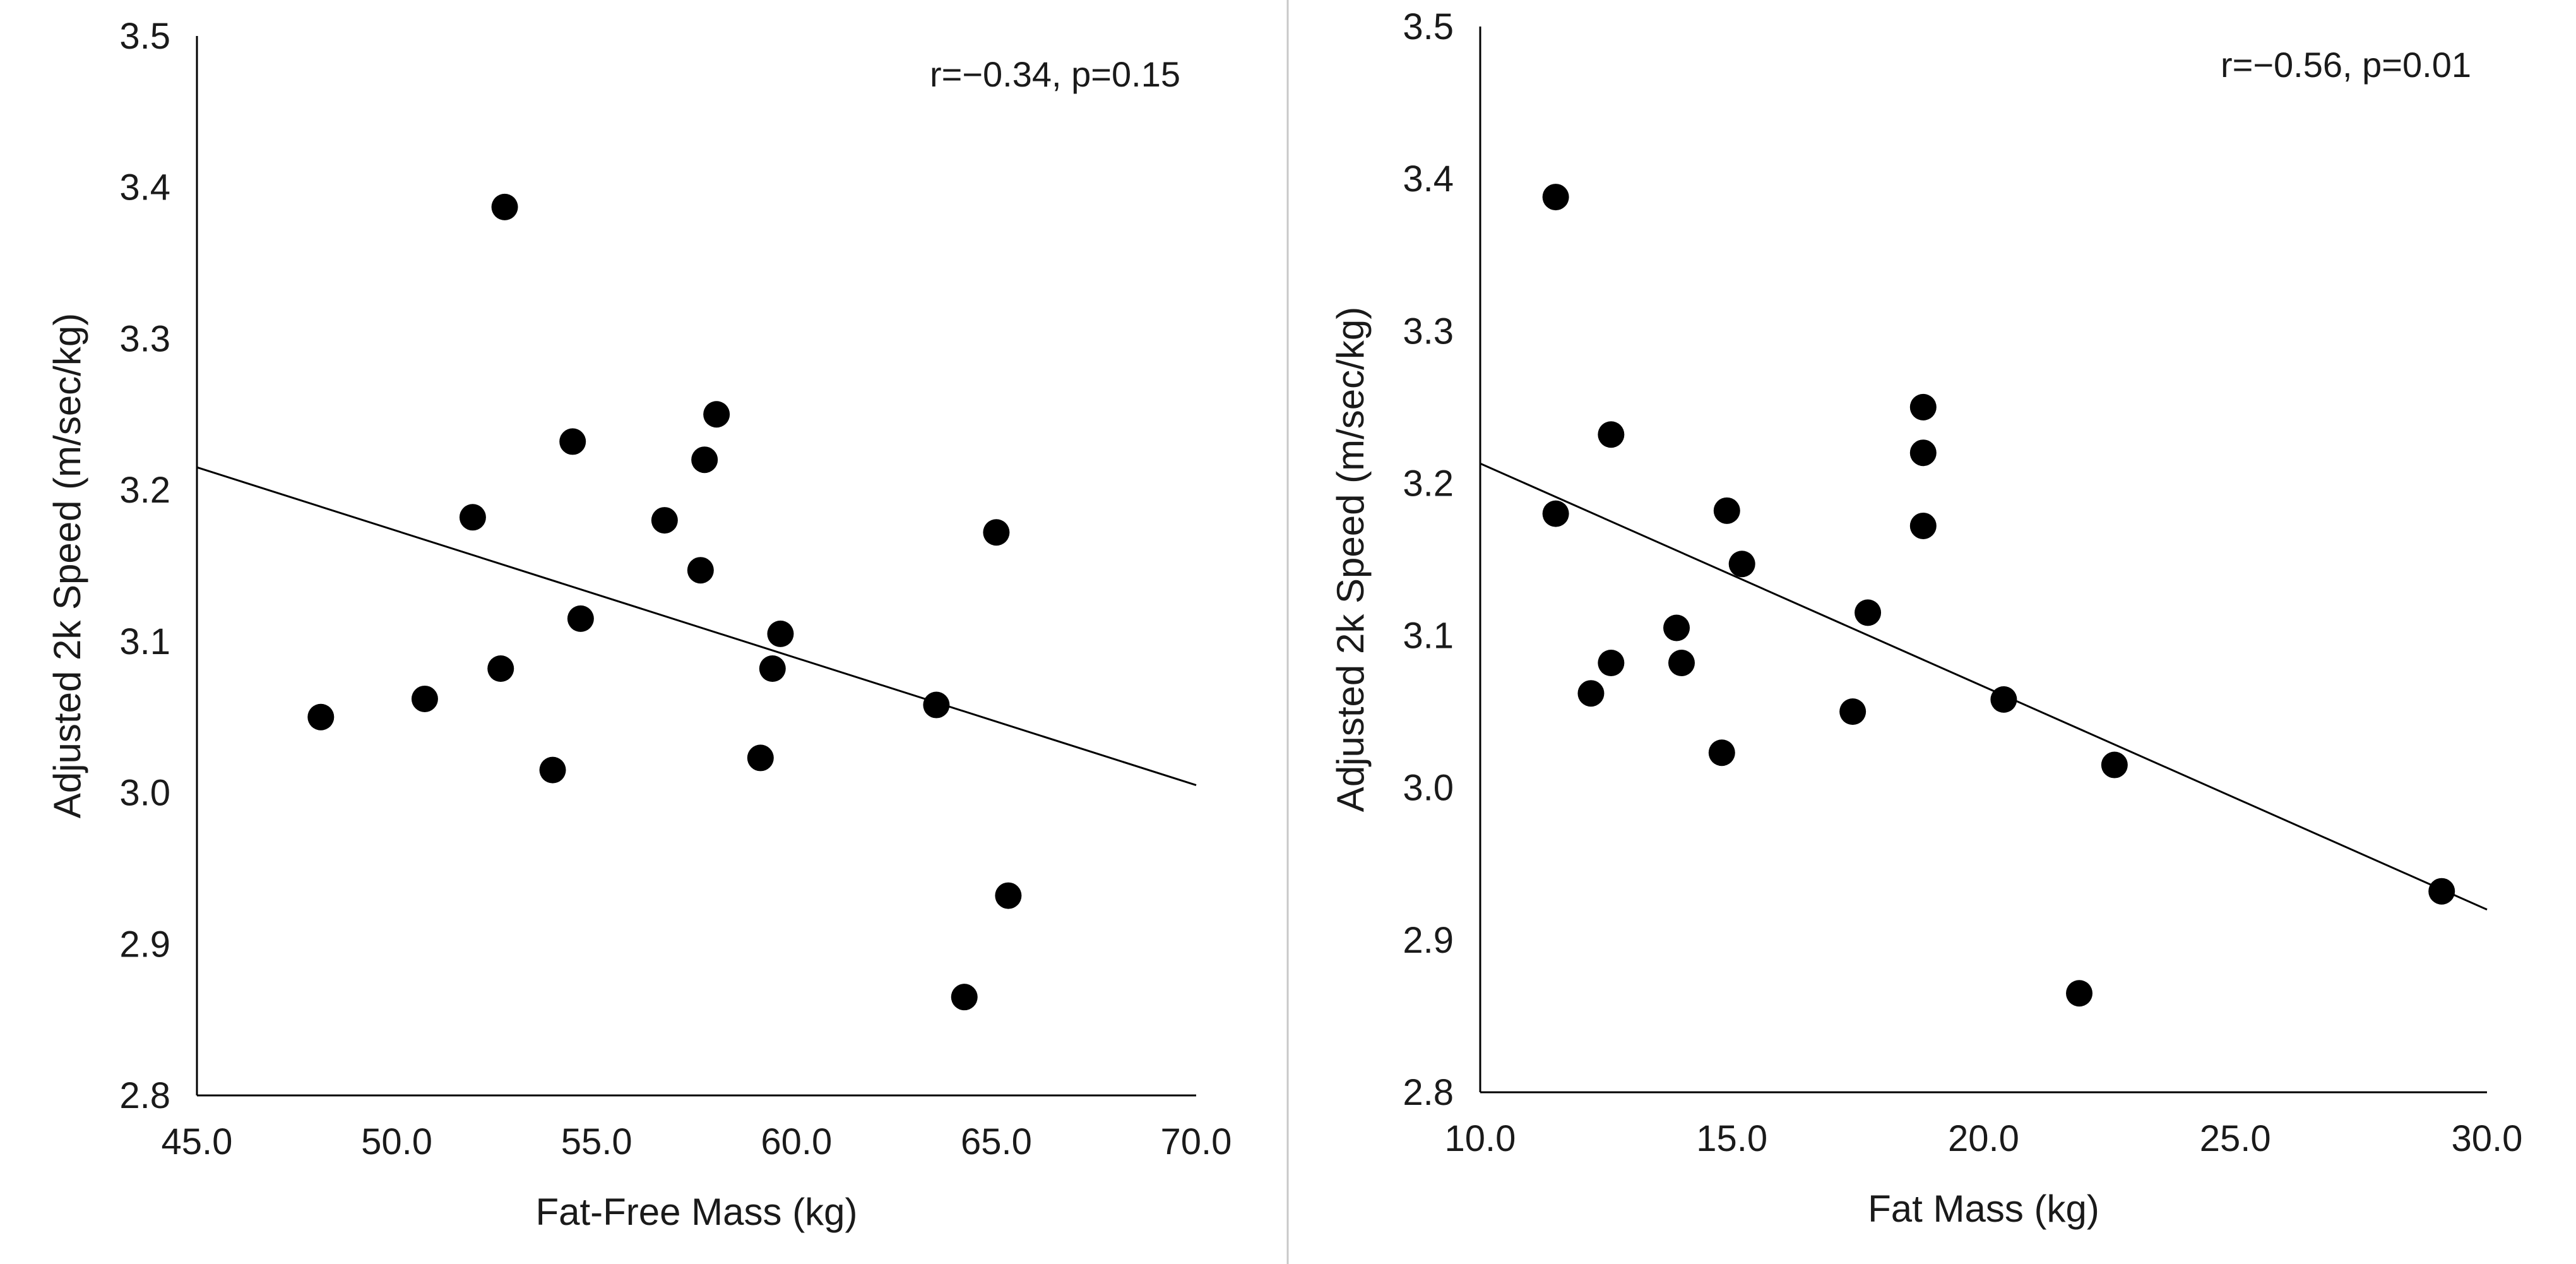 The width and height of the screenshot is (2576, 1264). Describe the element at coordinates (2236, 1138) in the screenshot. I see `x-tick-label: 25.0` at that location.